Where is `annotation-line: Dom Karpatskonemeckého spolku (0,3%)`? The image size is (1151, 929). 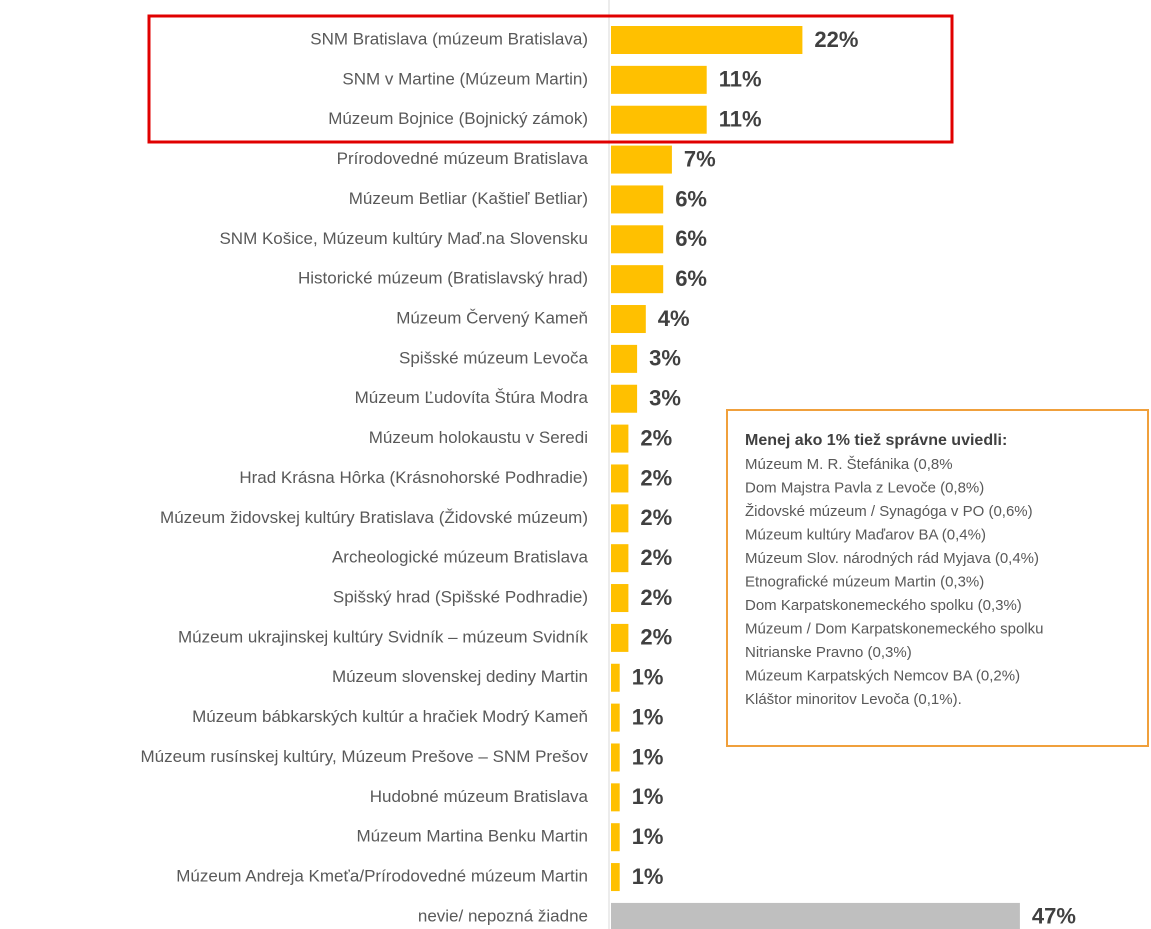 annotation-line: Dom Karpatskonemeckého spolku (0,3%) is located at coordinates (883, 605).